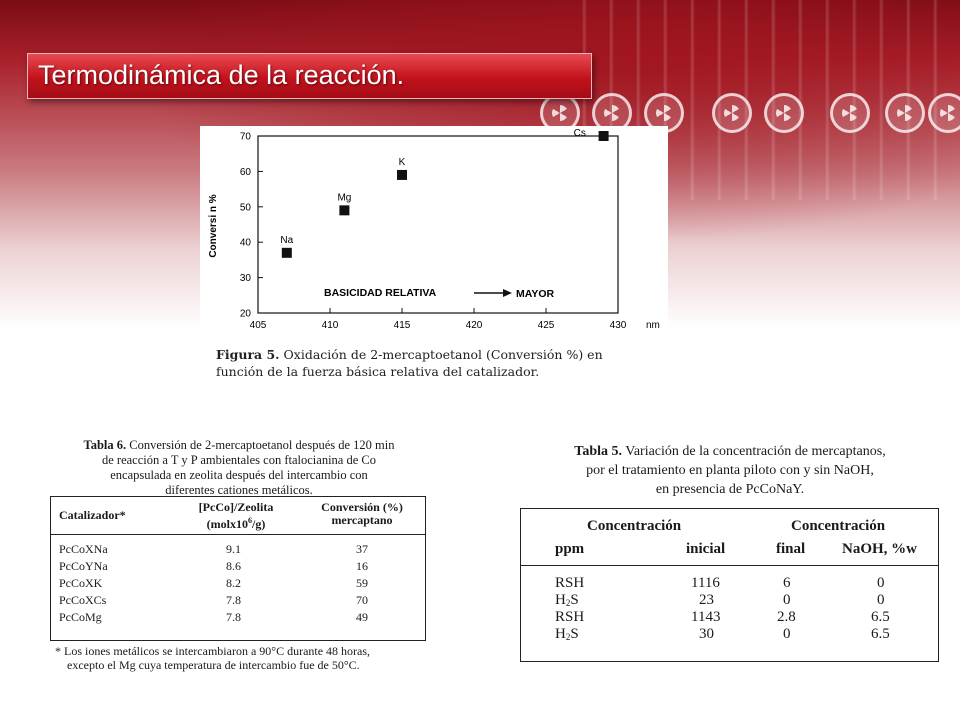 The height and width of the screenshot is (720, 960). I want to click on basicity-annotation-right: MAYOR, so click(535, 294).